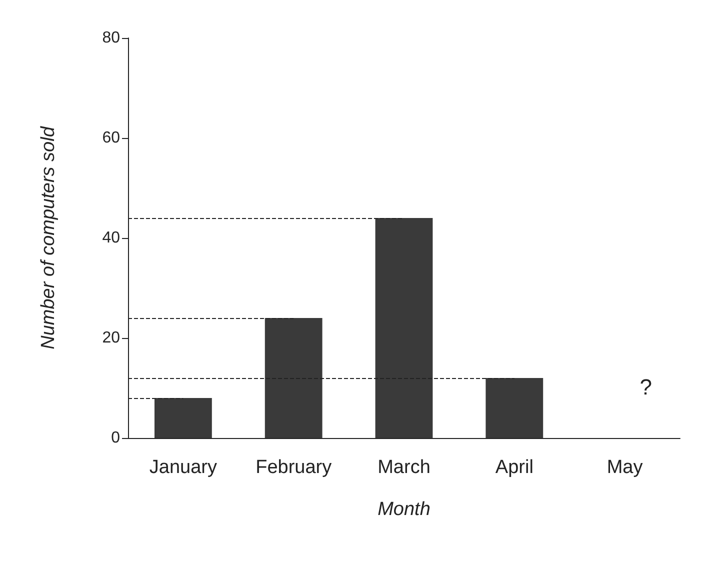 This screenshot has height=575, width=728. Describe the element at coordinates (111, 138) in the screenshot. I see `y-tick-label: 60` at that location.